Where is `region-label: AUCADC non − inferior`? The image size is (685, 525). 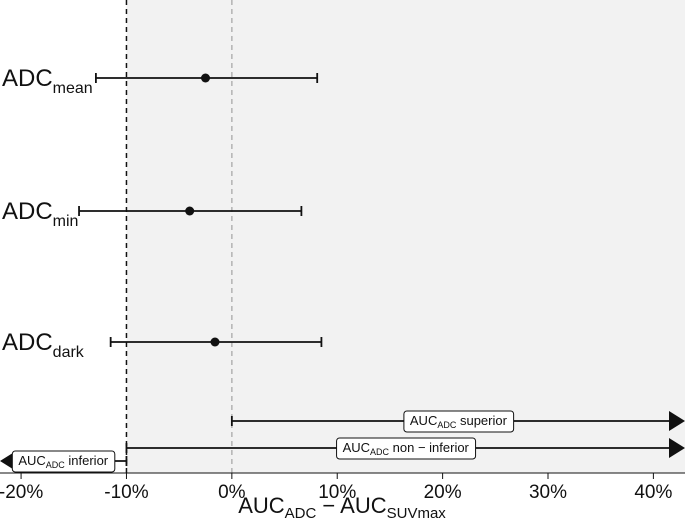 region-label: AUCADC non − inferior is located at coordinates (406, 448).